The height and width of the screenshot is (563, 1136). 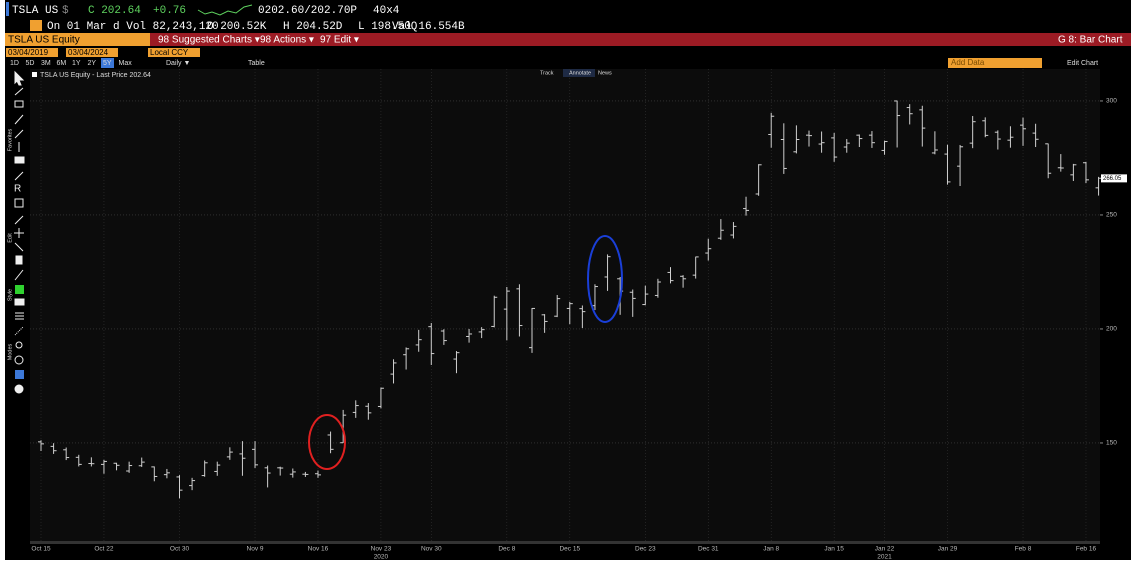 What do you see at coordinates (30, 63) in the screenshot?
I see `period: 5D` at bounding box center [30, 63].